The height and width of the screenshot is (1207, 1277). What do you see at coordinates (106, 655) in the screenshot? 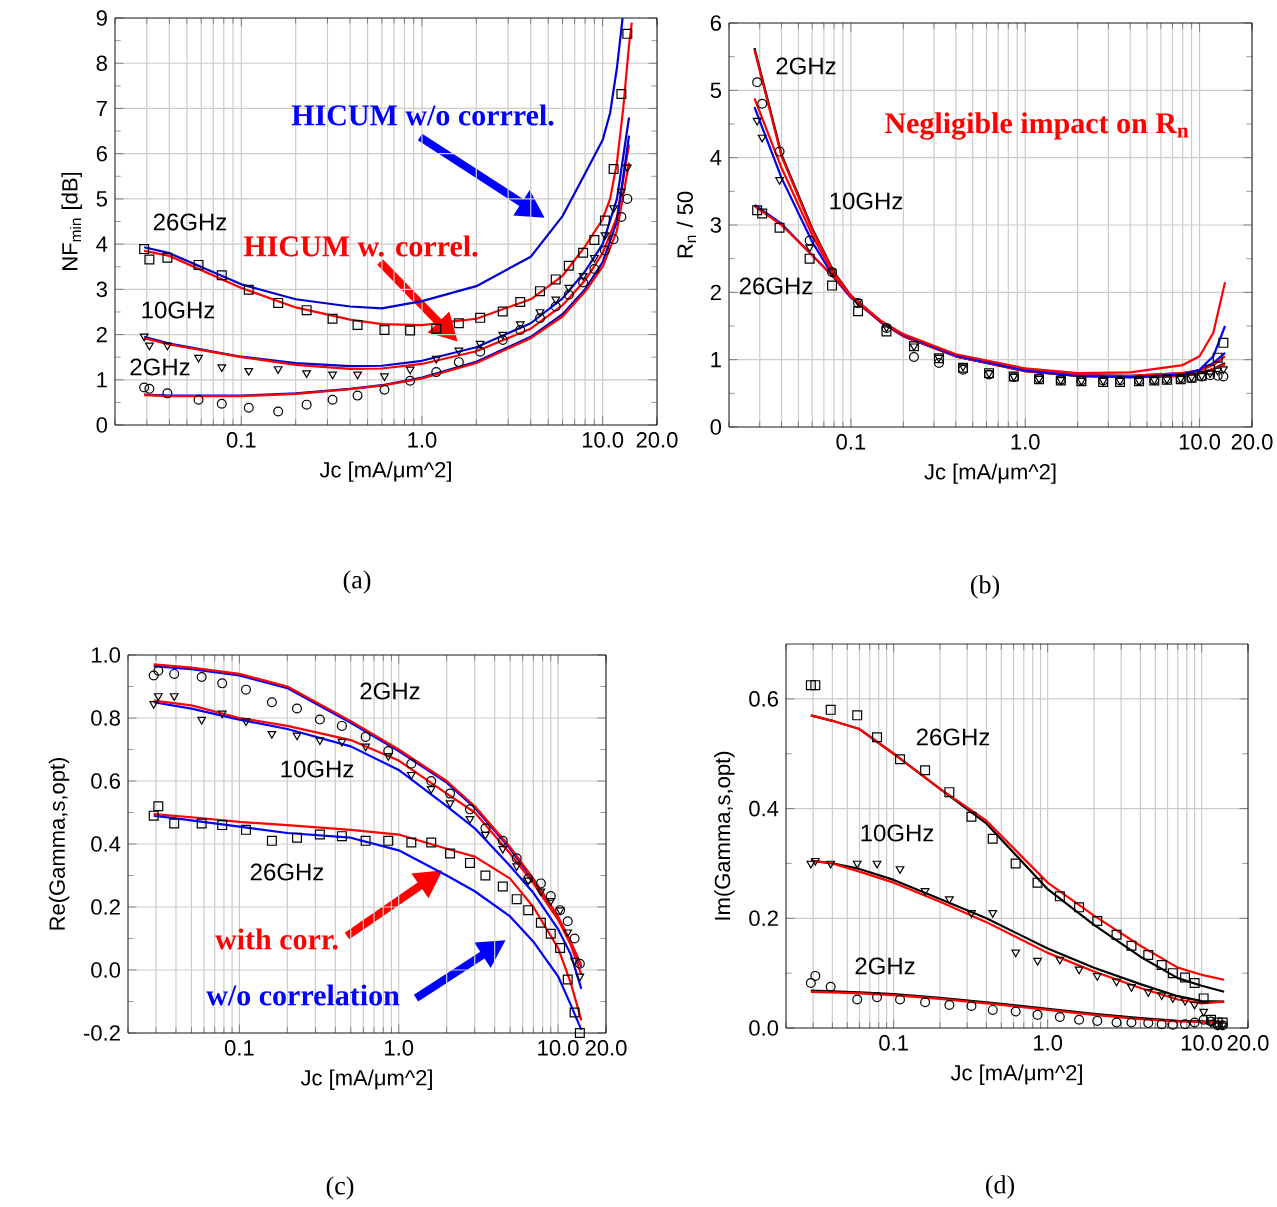
I see `y-tick-label: 1.0` at bounding box center [106, 655].